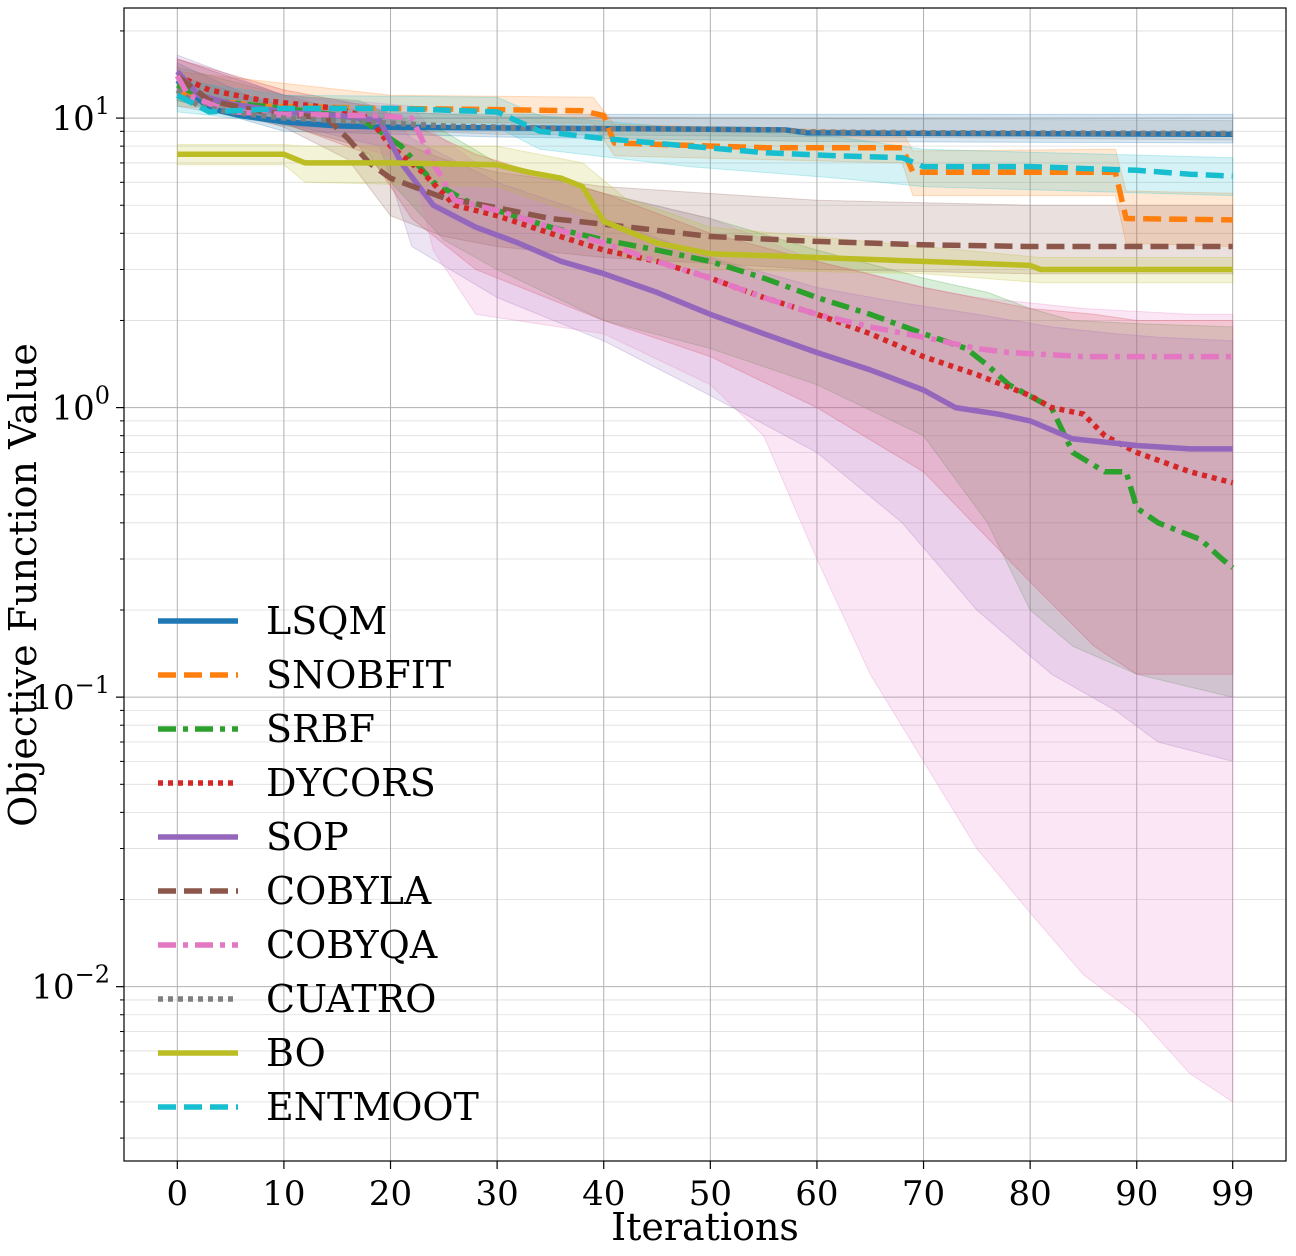  I want to click on bo-line, so click(705, 212).